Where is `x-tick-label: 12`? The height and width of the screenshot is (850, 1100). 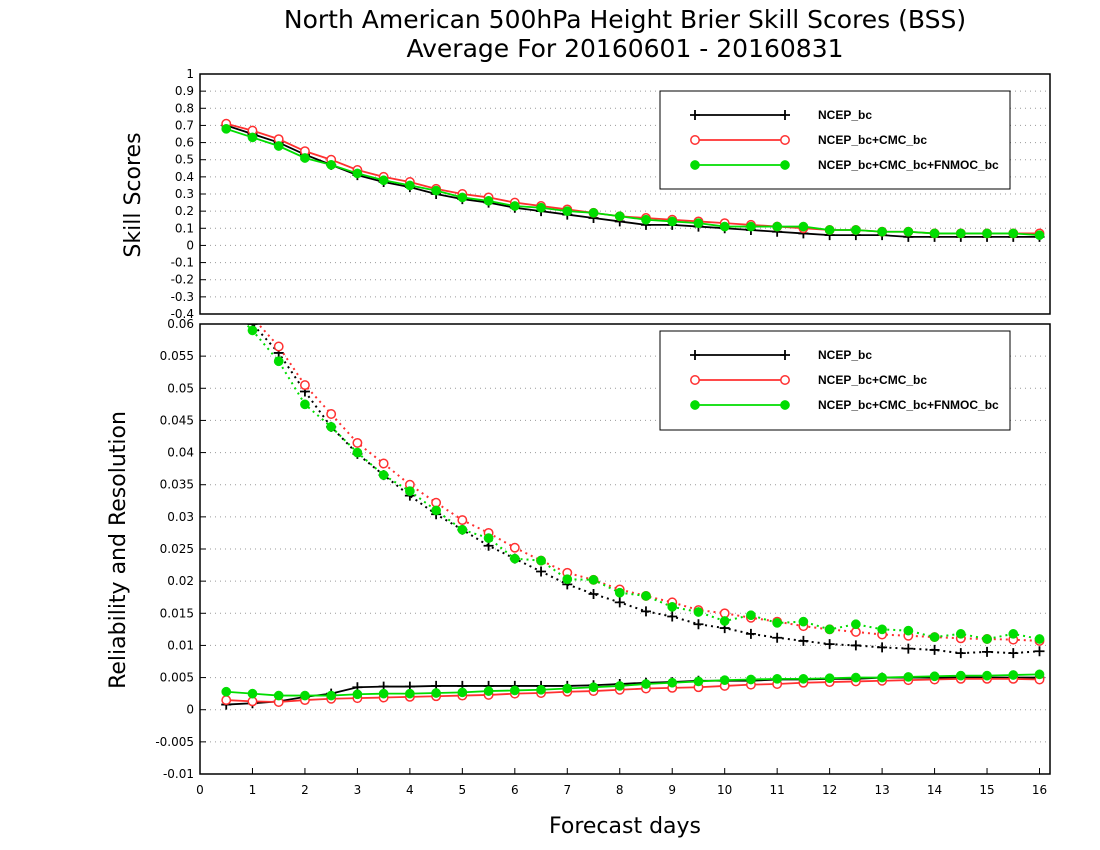
x-tick-label: 12 is located at coordinates (829, 790).